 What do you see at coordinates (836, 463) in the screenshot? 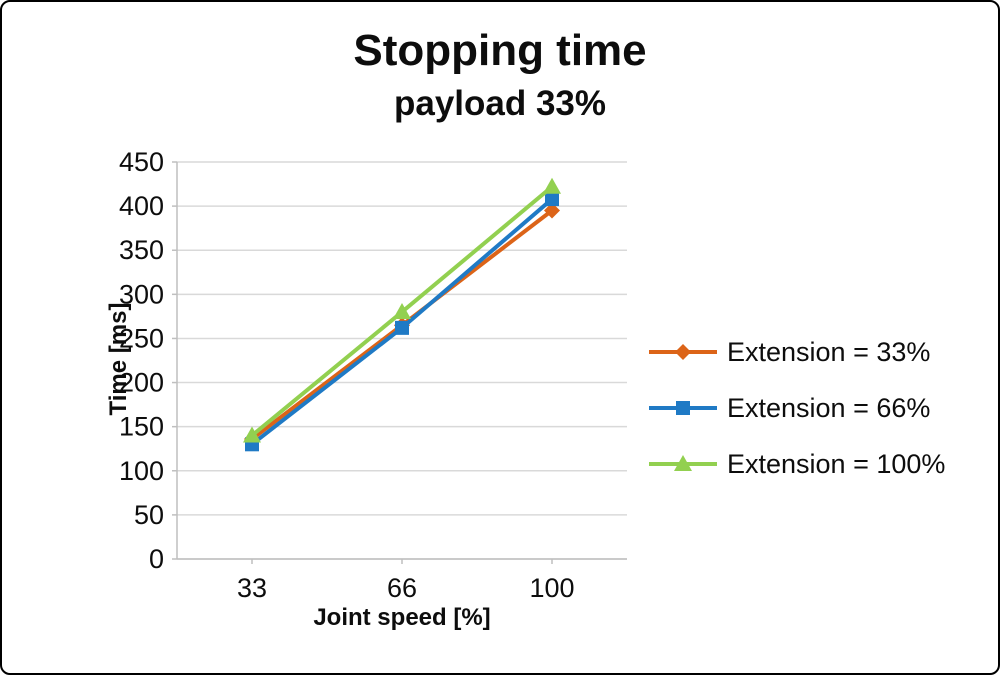
I see `legend-label: Extension = 100%` at bounding box center [836, 463].